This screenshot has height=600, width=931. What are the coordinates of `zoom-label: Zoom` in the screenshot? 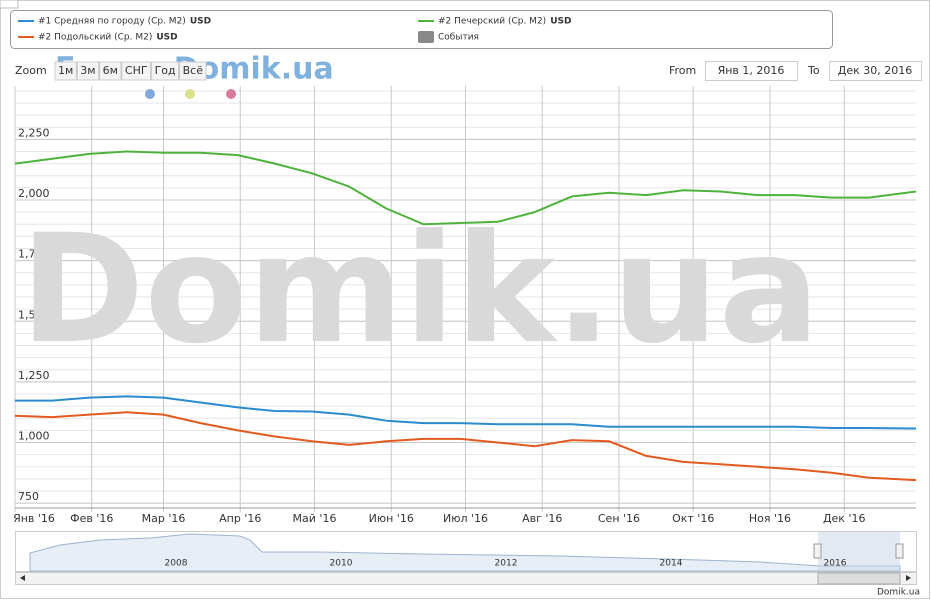 It's located at (31, 70).